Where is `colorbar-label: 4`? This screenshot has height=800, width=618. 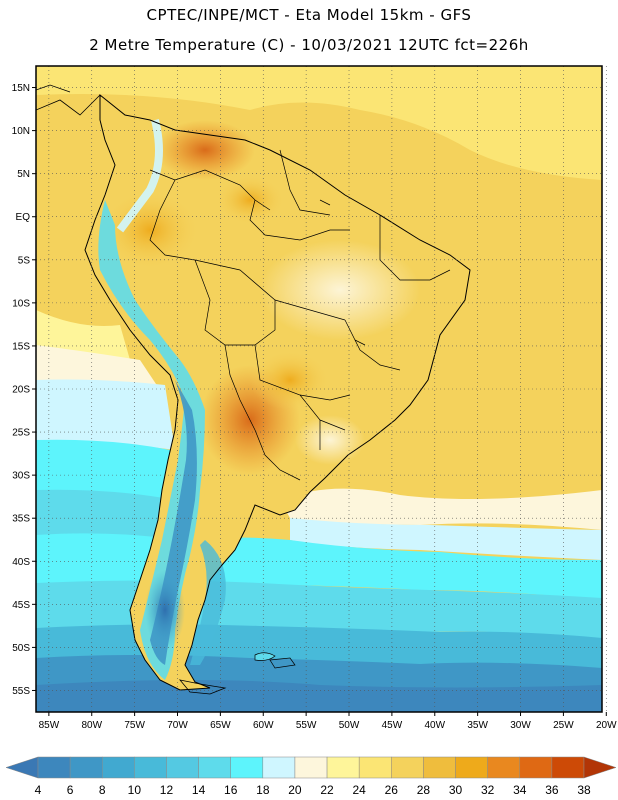 colorbar-label: 4 is located at coordinates (38, 790).